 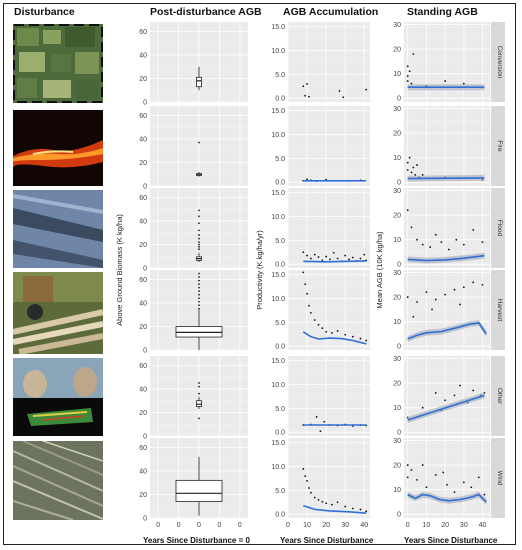 I want to click on accum-fire-ytick-label: 5.0, so click(x=280, y=159).